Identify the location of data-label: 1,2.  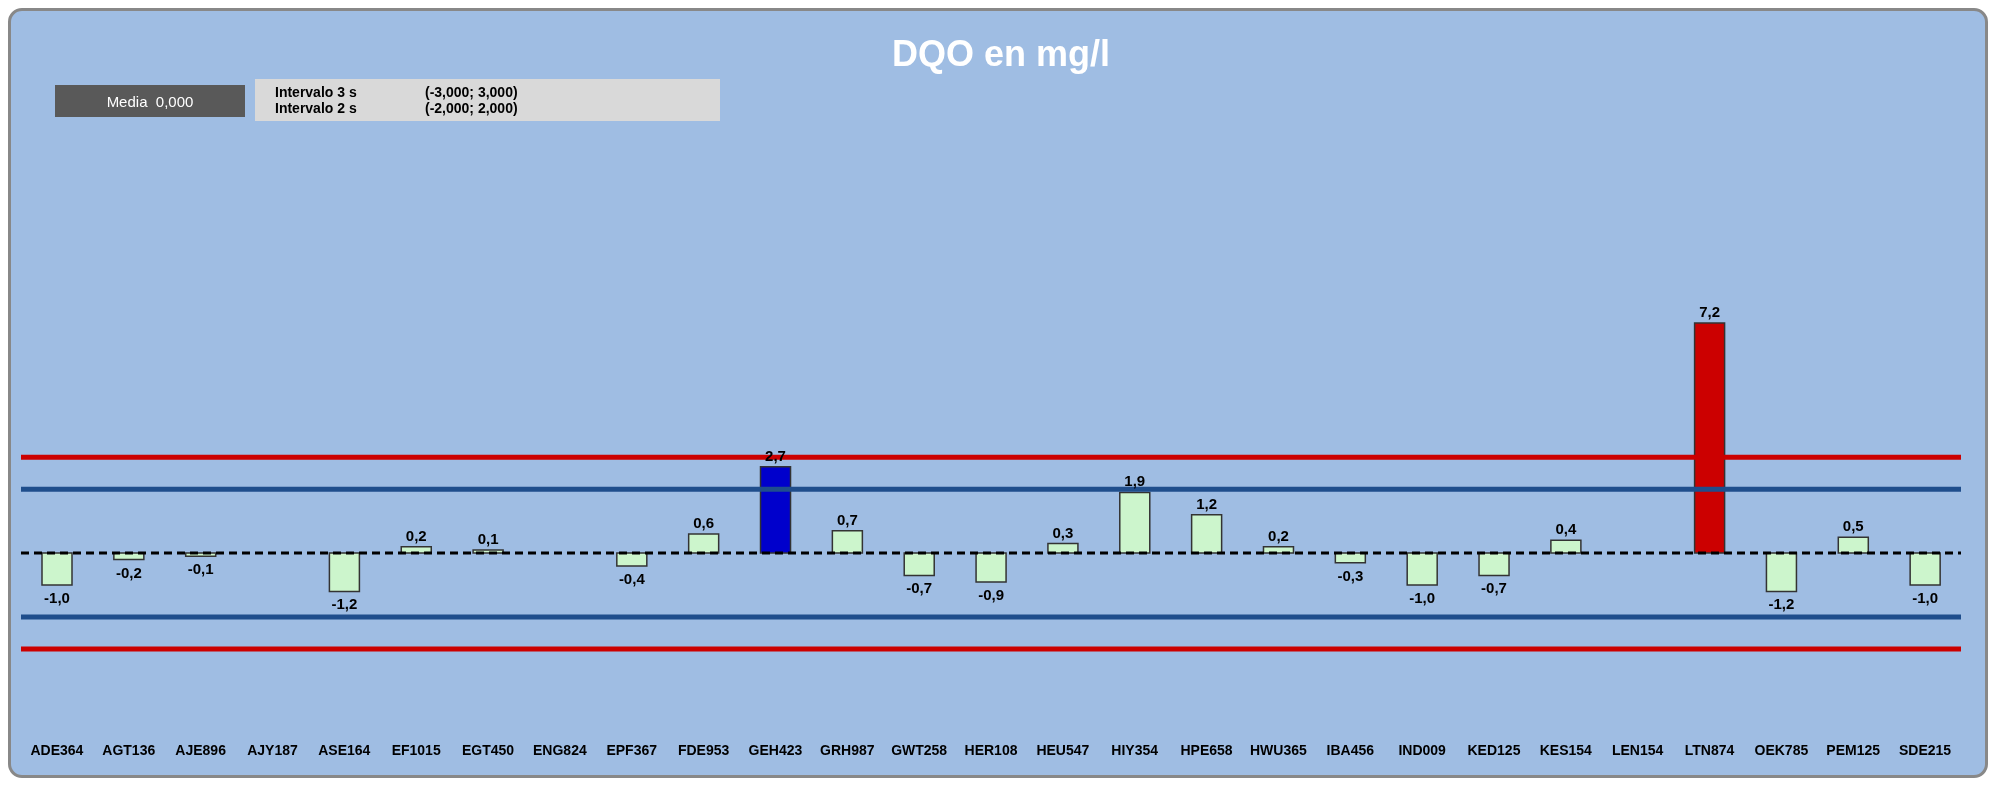
(1207, 503).